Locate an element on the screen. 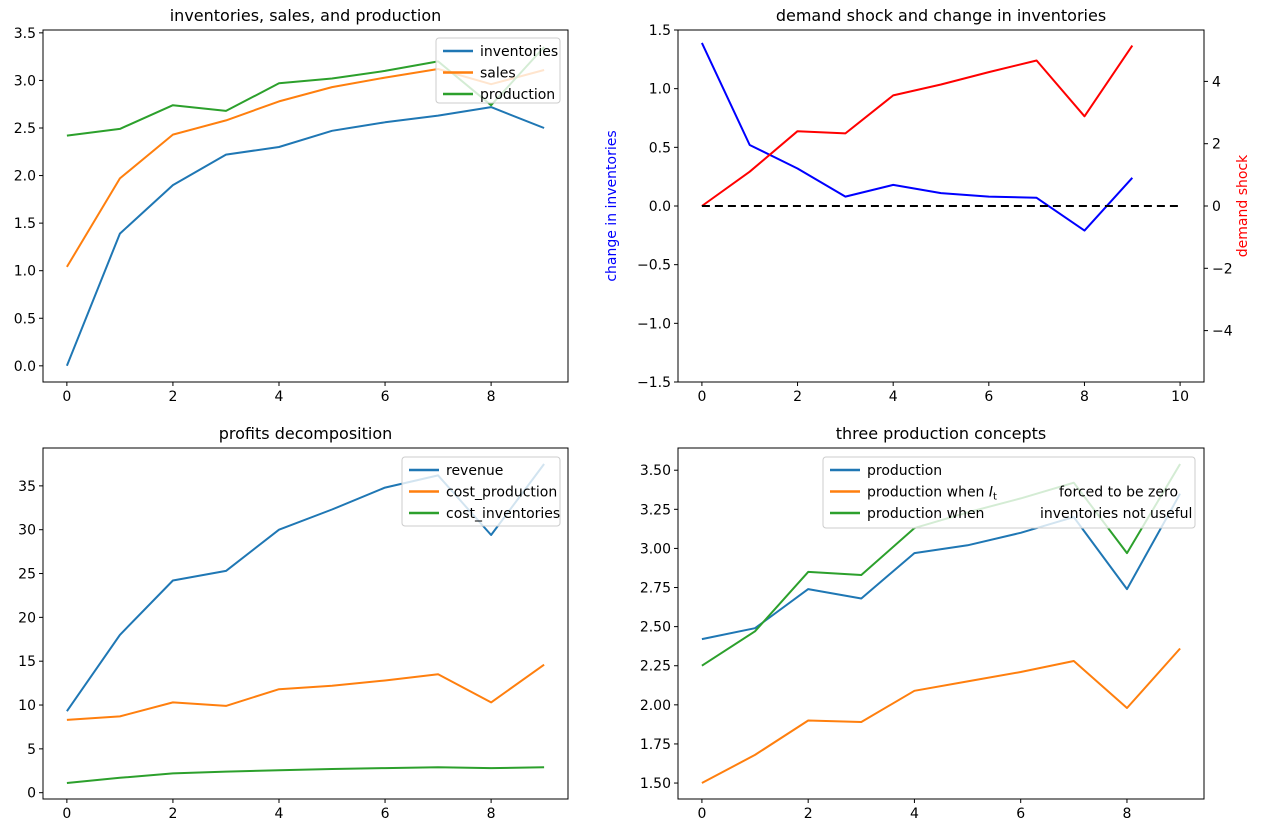 Image resolution: width=1264 pixels, height=834 pixels. legend-label: inventories is located at coordinates (519, 52).